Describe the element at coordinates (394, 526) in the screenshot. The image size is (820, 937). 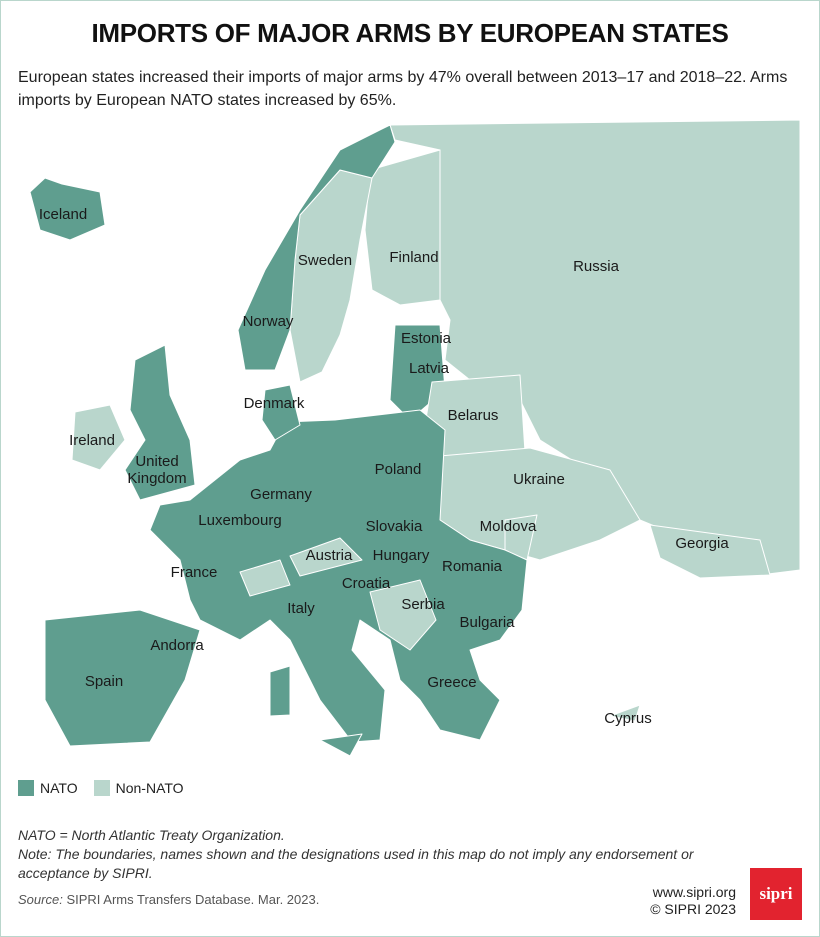
I see `country-label: Slovakia` at that location.